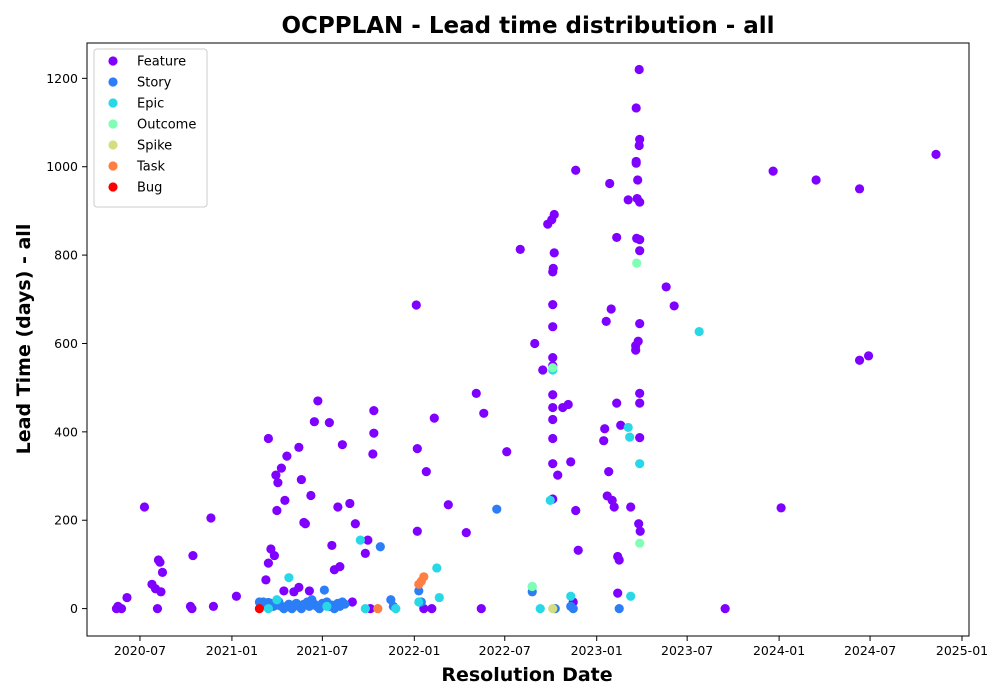  What do you see at coordinates (150, 104) in the screenshot?
I see `legend-label-epic: Epic` at bounding box center [150, 104].